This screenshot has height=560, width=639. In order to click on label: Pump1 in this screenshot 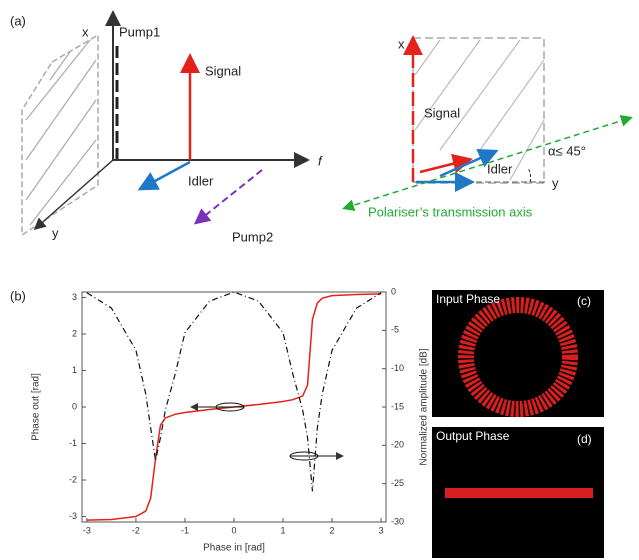, I will do `click(139, 31)`.